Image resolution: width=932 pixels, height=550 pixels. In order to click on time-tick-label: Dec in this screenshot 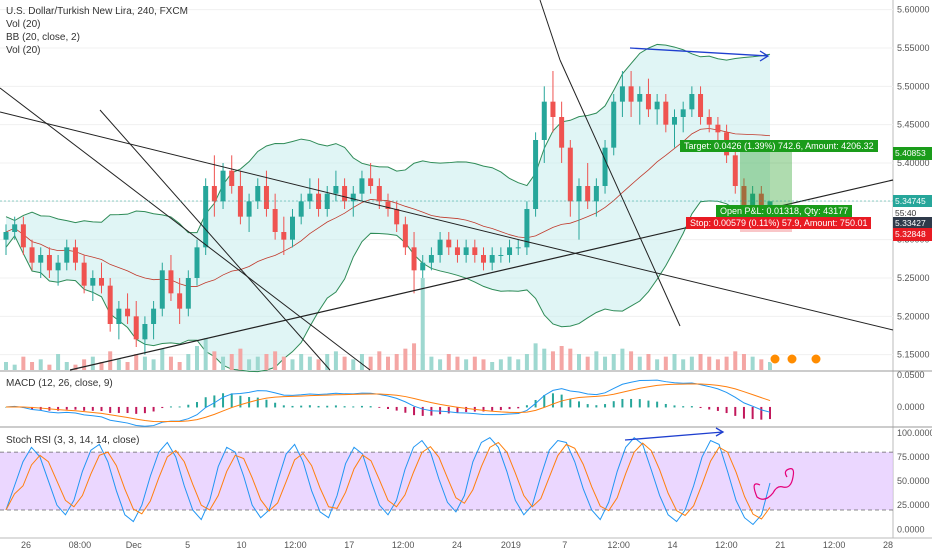, I will do `click(134, 545)`.